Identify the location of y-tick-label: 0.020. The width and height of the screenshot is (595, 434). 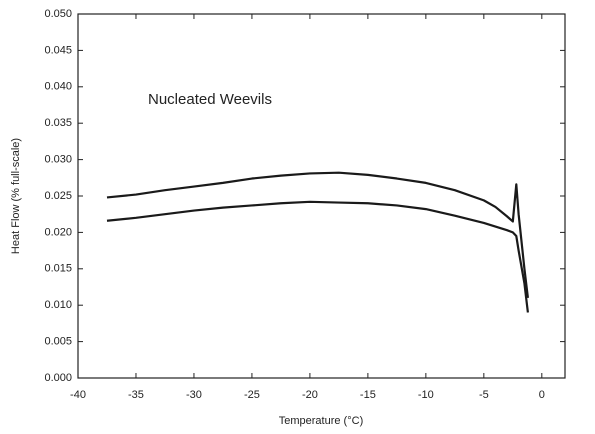
(58, 232).